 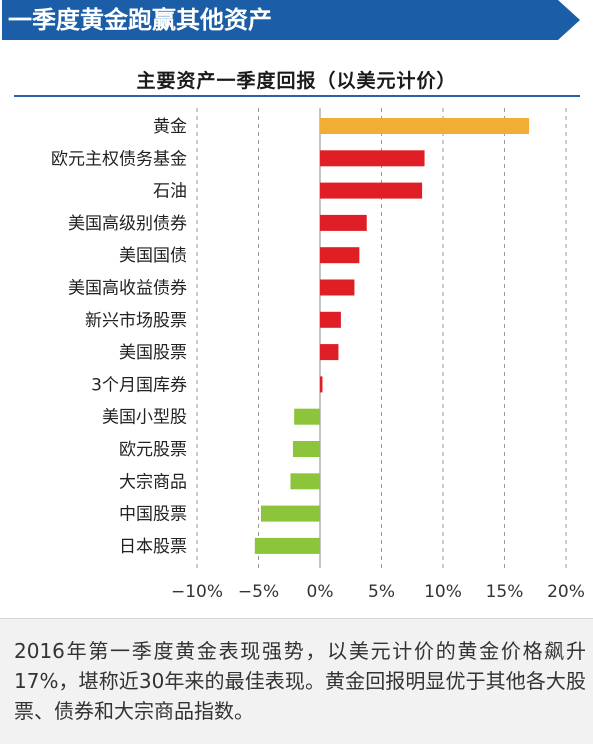 What do you see at coordinates (296, 81) in the screenshot?
I see `chart-title: 主要资产一季度回报（以美元计价）` at bounding box center [296, 81].